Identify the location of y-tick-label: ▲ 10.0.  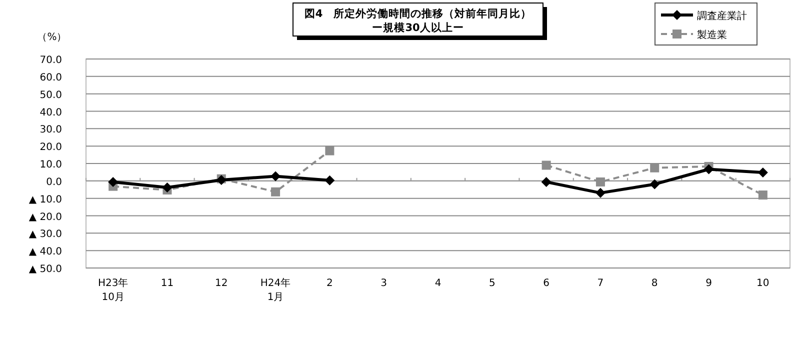
(45, 200).